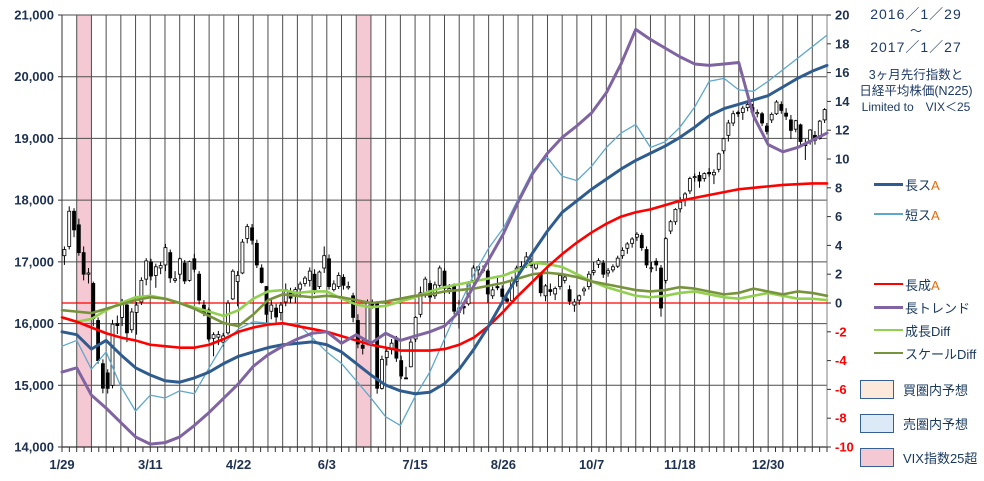 Image resolution: width=984 pixels, height=481 pixels. I want to click on period-start: 2016／1／29, so click(916, 14).